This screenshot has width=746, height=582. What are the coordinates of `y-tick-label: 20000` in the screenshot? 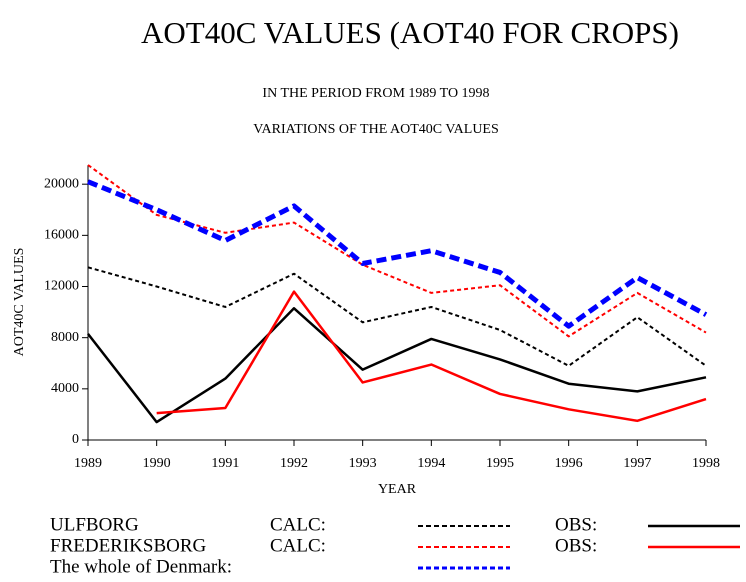 It's located at (61, 183).